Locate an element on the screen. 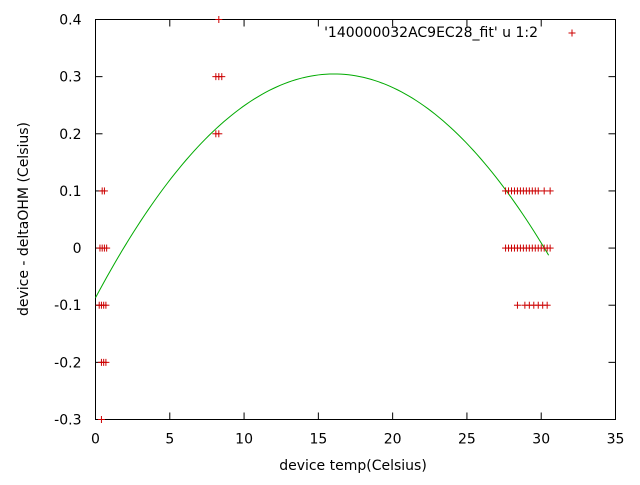 The height and width of the screenshot is (485, 640). x-tick-label: 35 is located at coordinates (616, 440).